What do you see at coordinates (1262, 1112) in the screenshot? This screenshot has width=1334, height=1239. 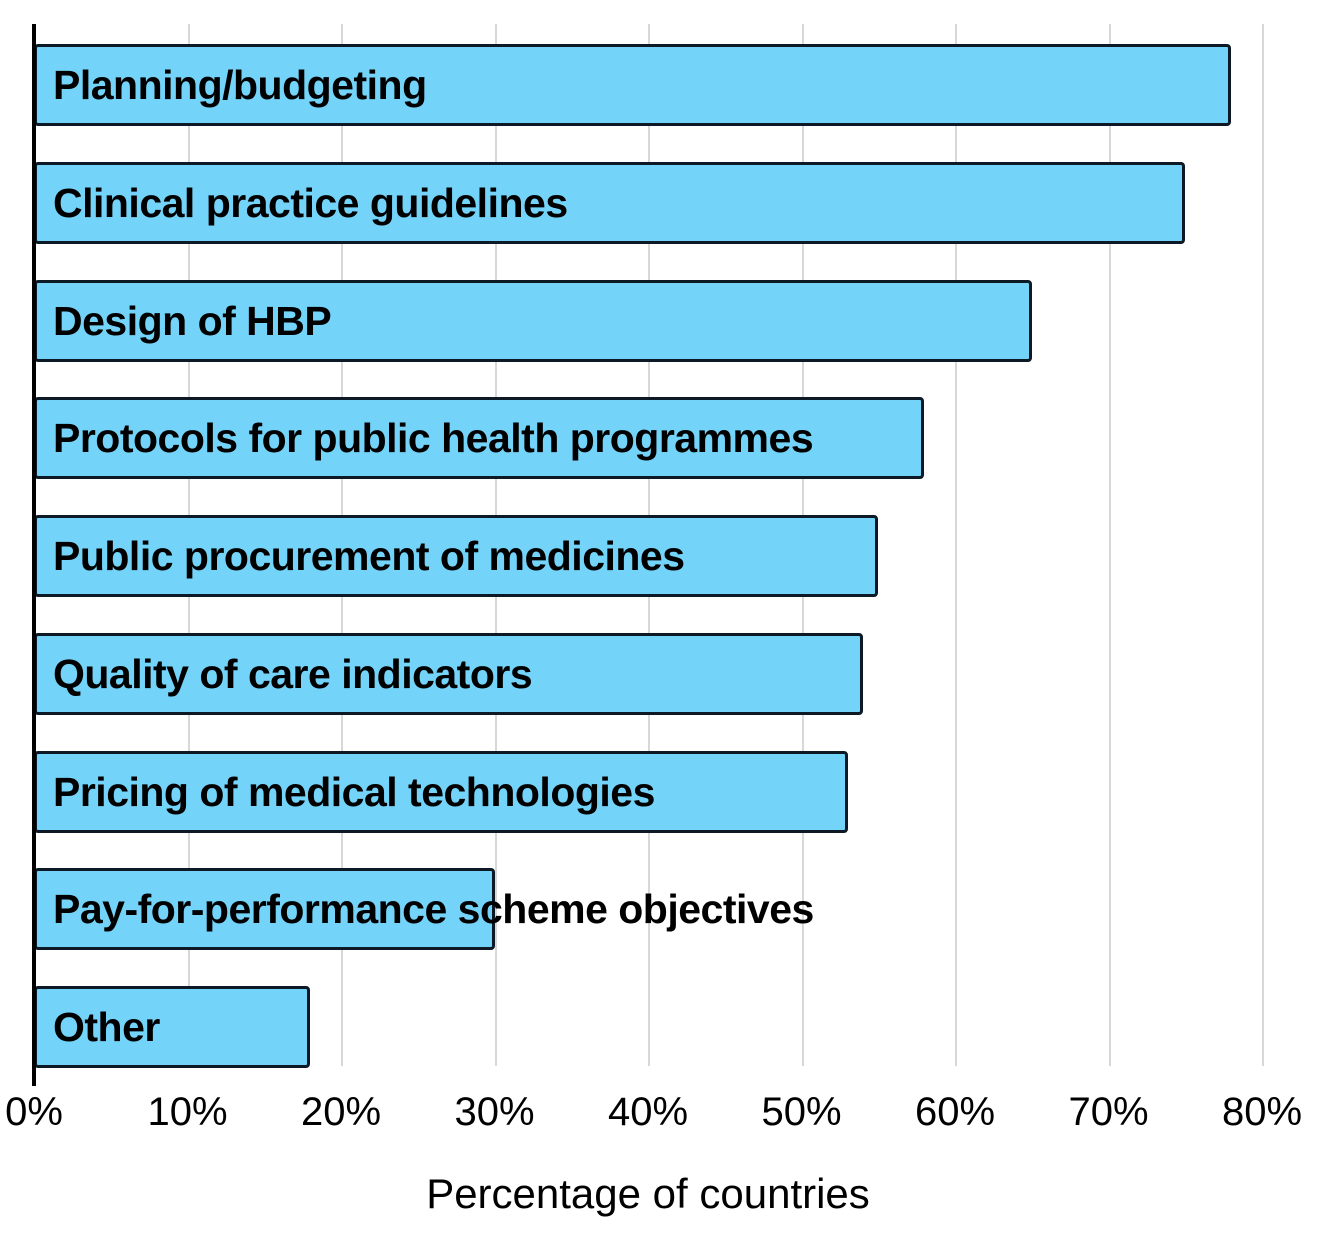 I see `x-tick-label: 80%` at bounding box center [1262, 1112].